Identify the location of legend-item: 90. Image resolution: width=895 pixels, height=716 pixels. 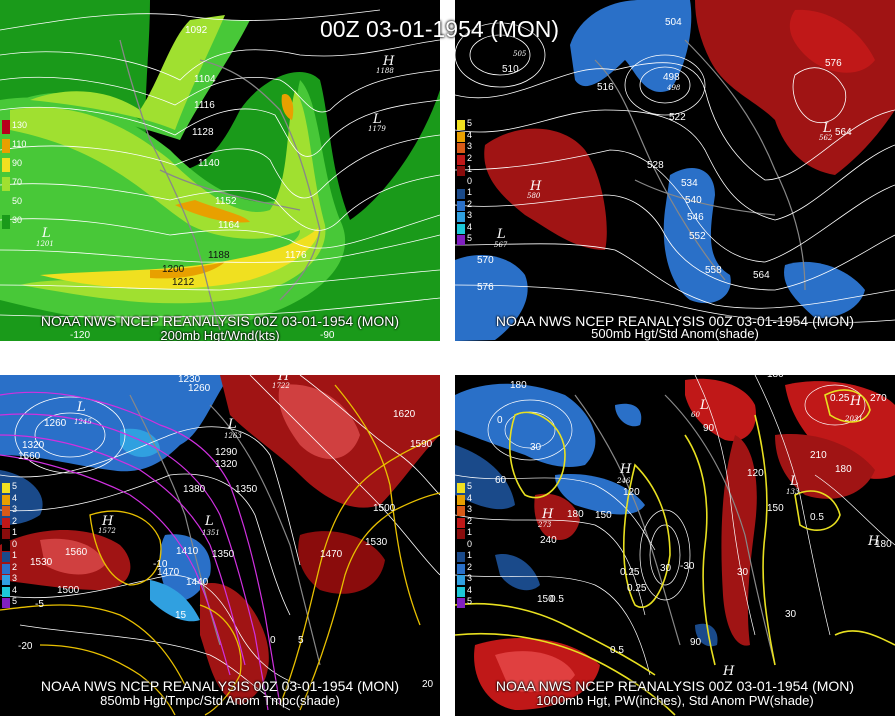
(15, 165).